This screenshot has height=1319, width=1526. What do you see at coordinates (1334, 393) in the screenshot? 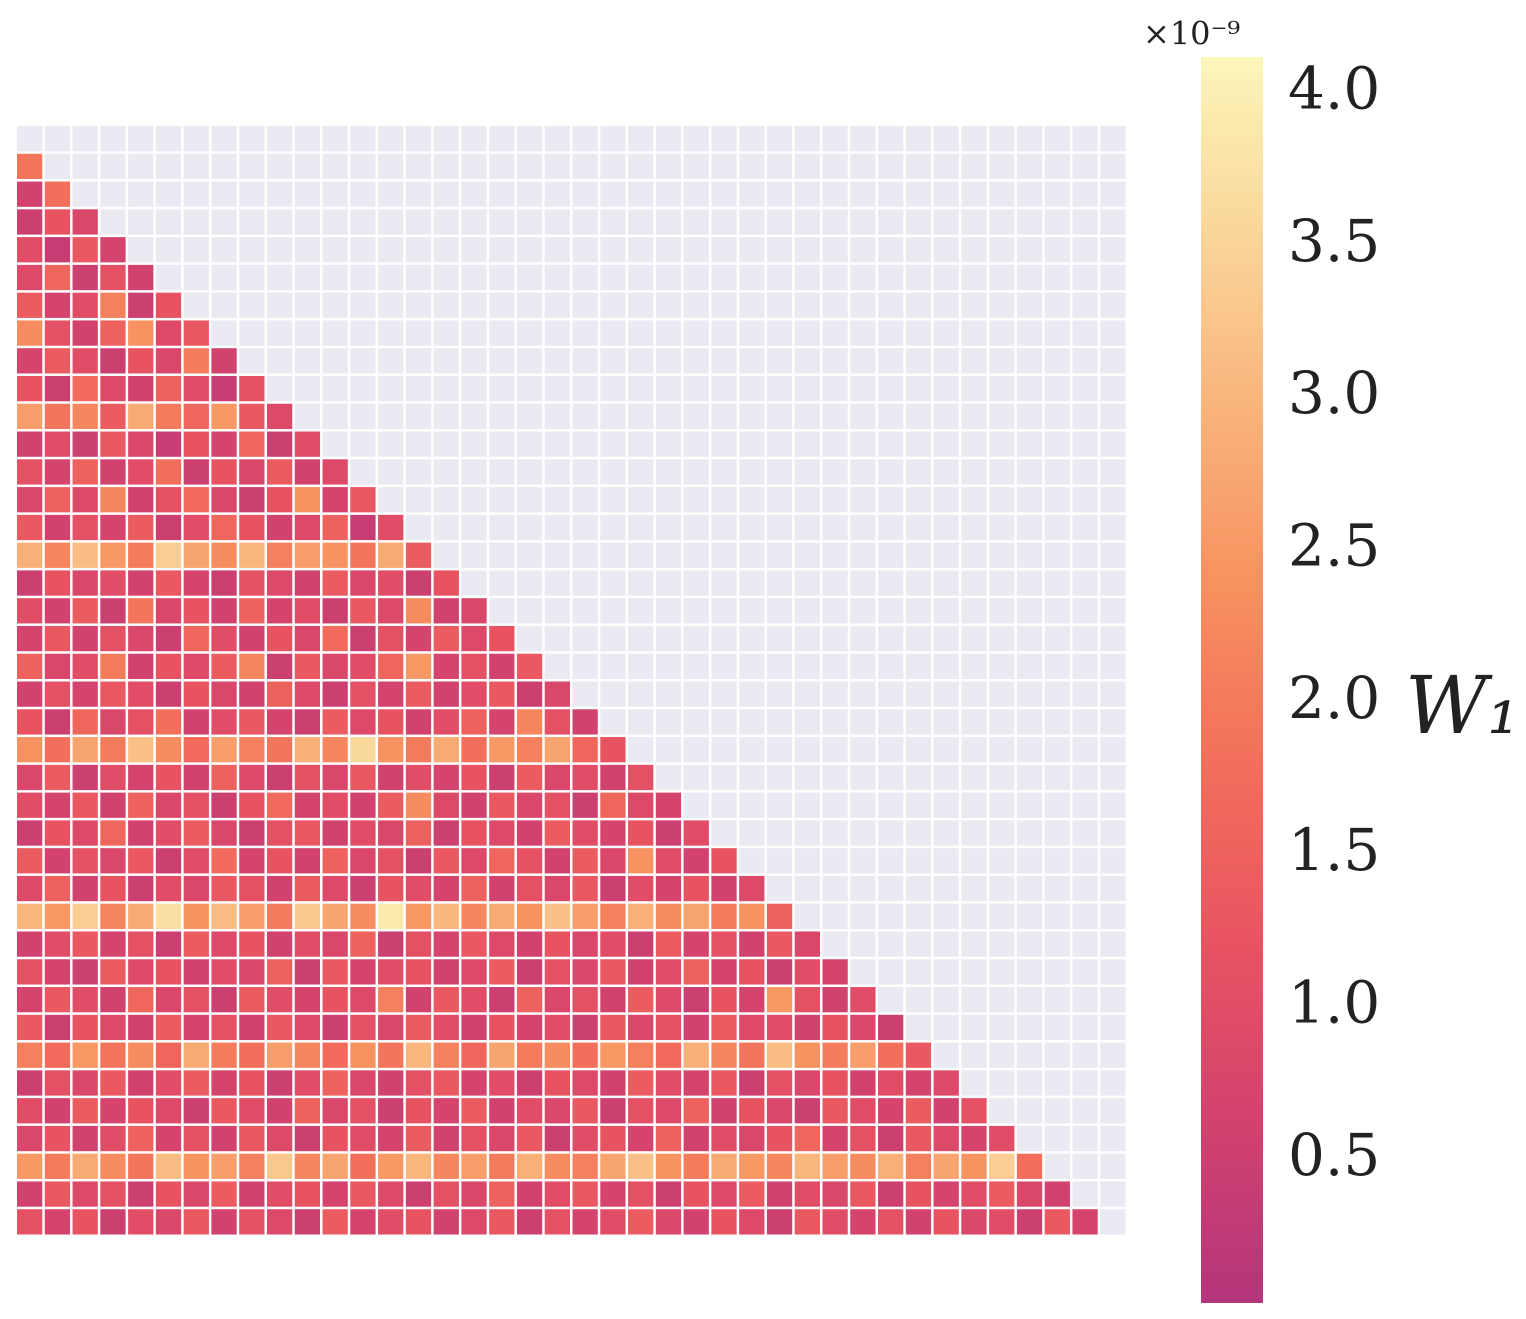
I see `colorbar-tick-label: 3.0` at bounding box center [1334, 393].